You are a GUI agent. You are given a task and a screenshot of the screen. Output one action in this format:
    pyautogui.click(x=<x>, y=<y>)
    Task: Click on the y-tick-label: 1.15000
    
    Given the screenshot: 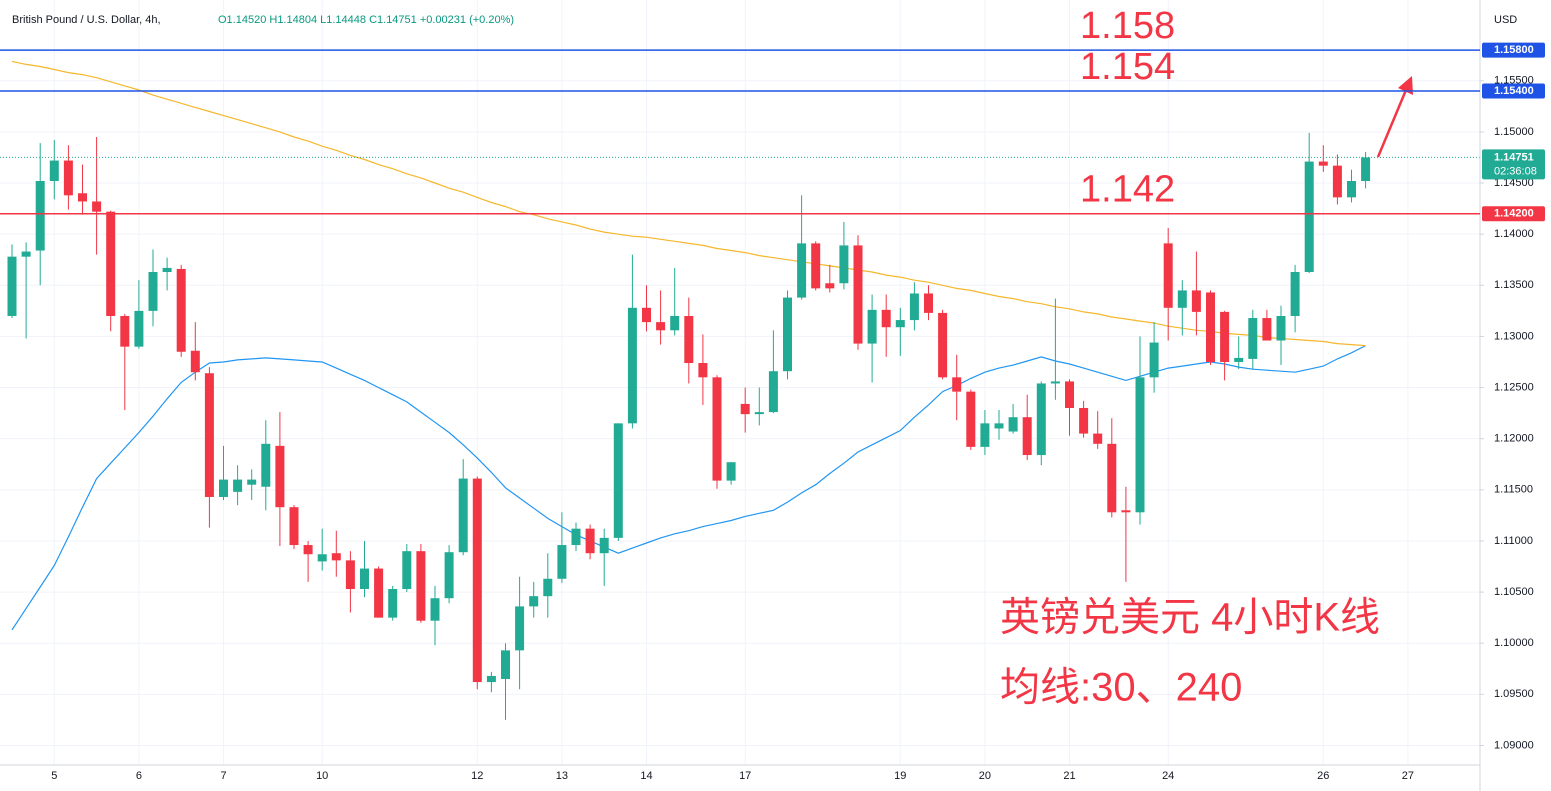 What is the action you would take?
    pyautogui.click(x=1514, y=132)
    